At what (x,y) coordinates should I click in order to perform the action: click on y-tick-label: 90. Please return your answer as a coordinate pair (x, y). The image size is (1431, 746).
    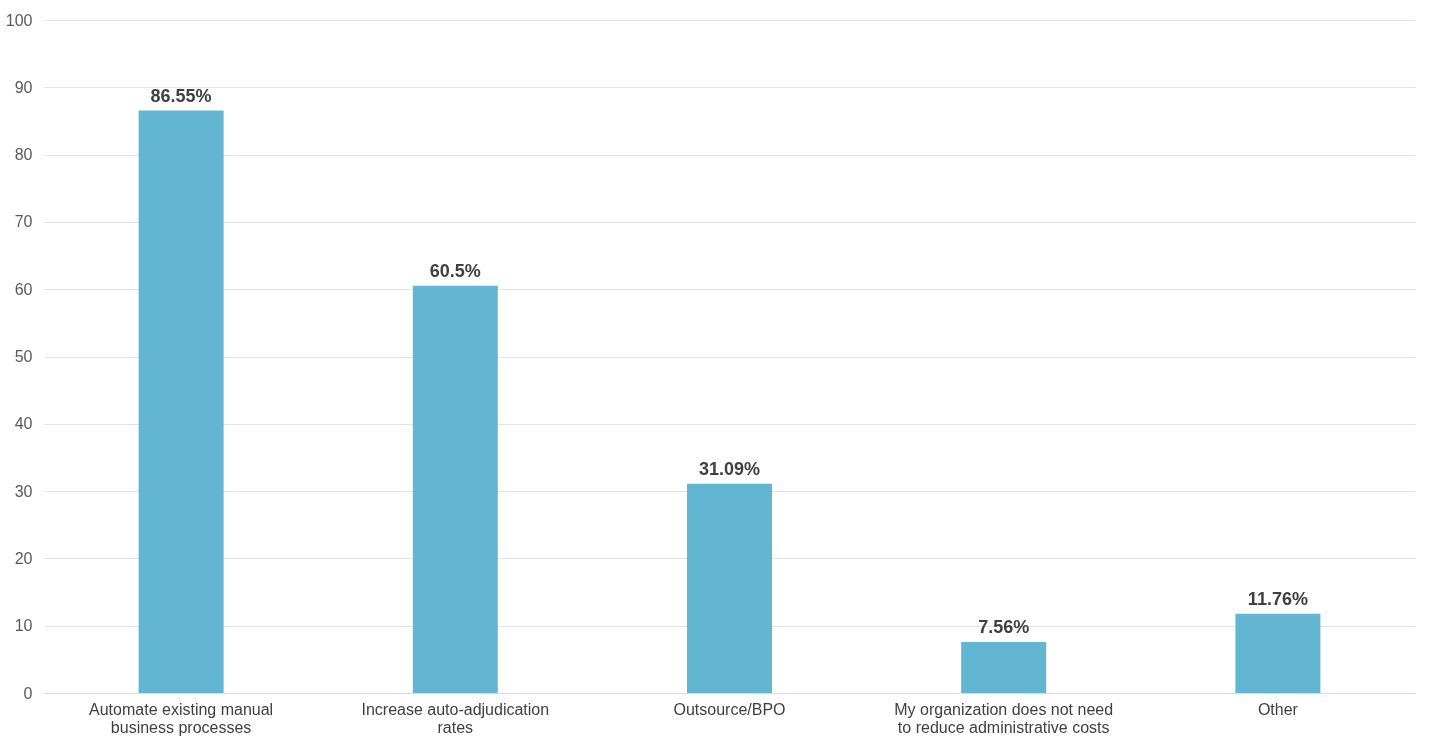
    Looking at the image, I should click on (23, 87).